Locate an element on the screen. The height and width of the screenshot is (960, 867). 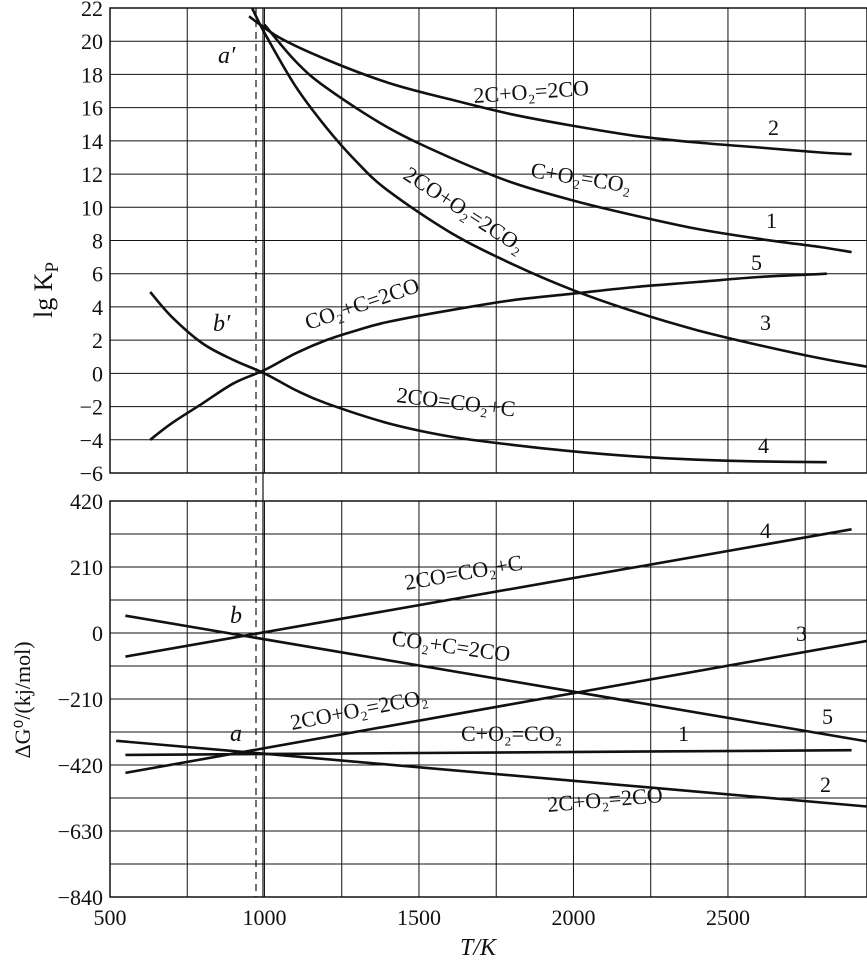
annotation-a: a is located at coordinates (236, 734).